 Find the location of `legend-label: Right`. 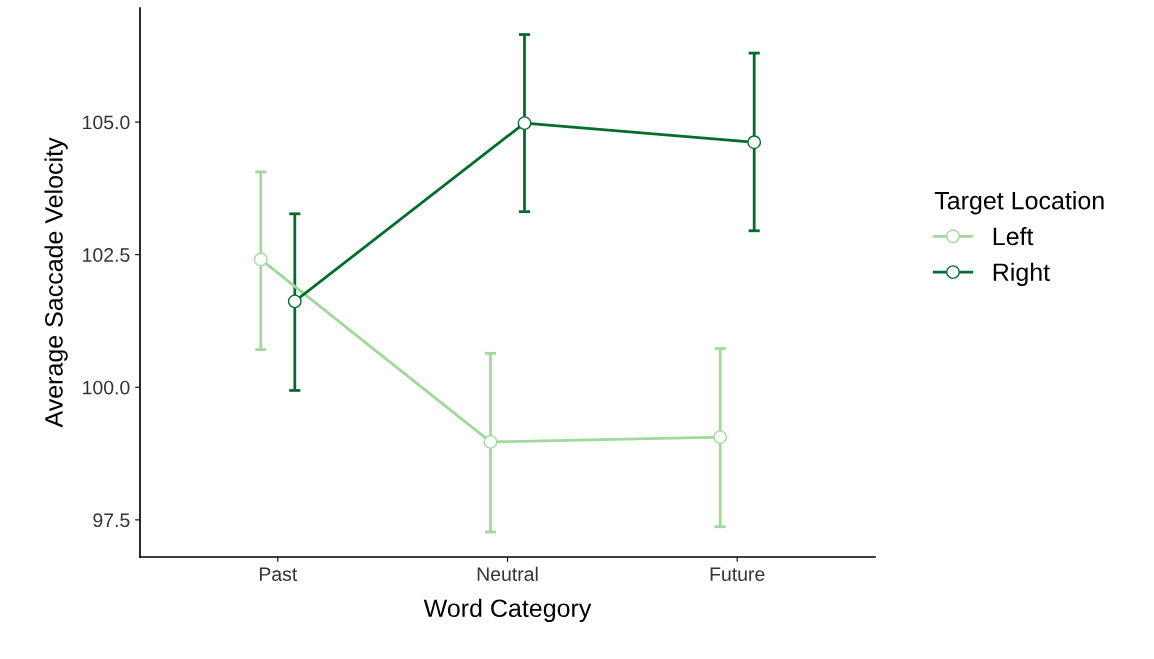

legend-label: Right is located at coordinates (1021, 274).